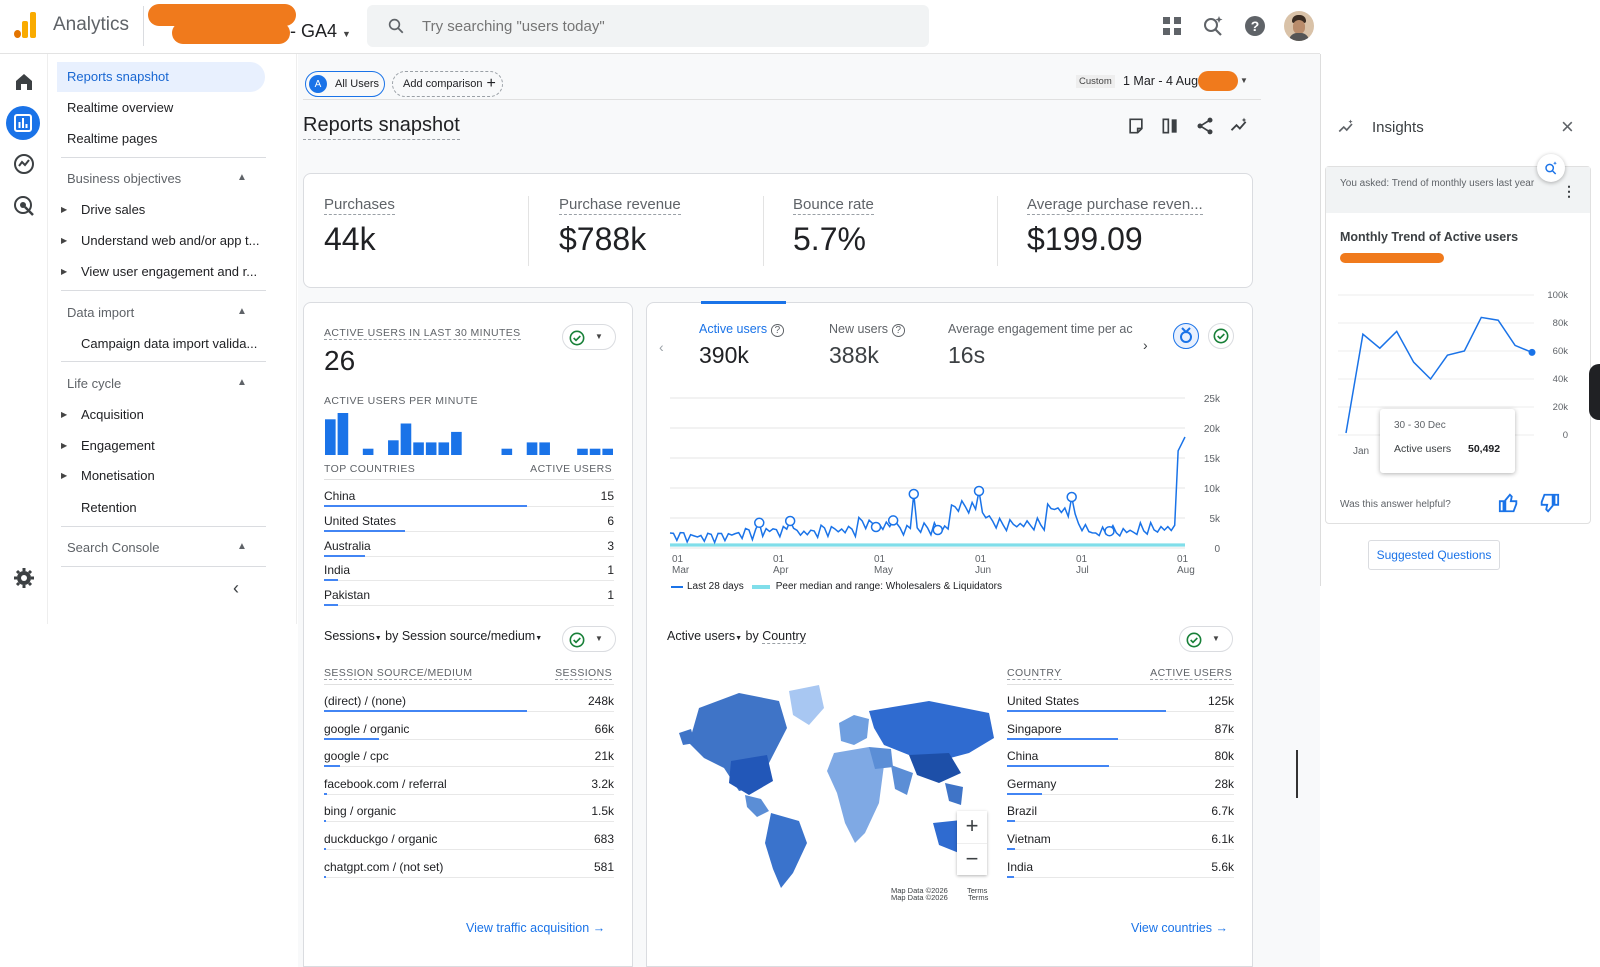 Image resolution: width=1600 pixels, height=967 pixels. What do you see at coordinates (109, 507) in the screenshot?
I see `nav-retention: Retention` at bounding box center [109, 507].